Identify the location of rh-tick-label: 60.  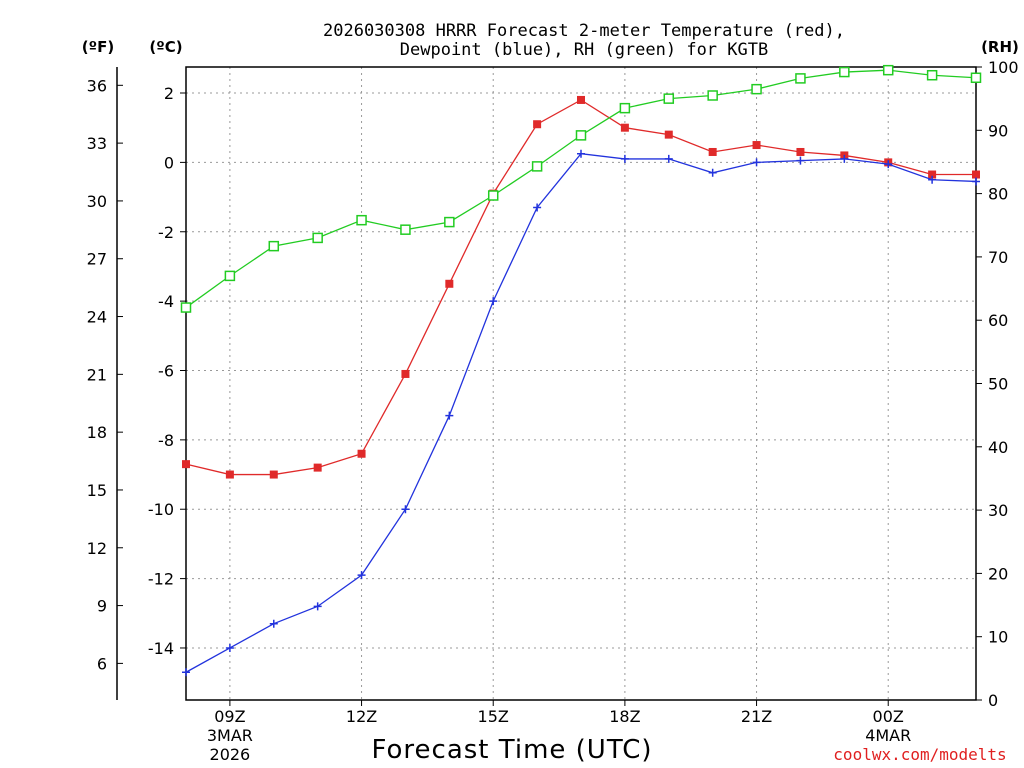
(998, 320).